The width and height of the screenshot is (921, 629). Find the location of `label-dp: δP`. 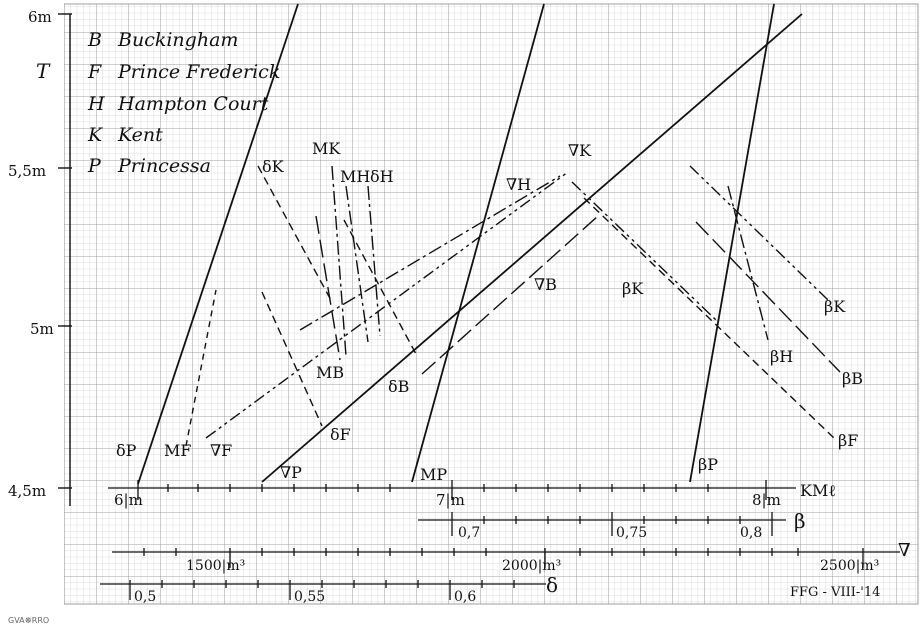

label-dp: δP is located at coordinates (126, 450).